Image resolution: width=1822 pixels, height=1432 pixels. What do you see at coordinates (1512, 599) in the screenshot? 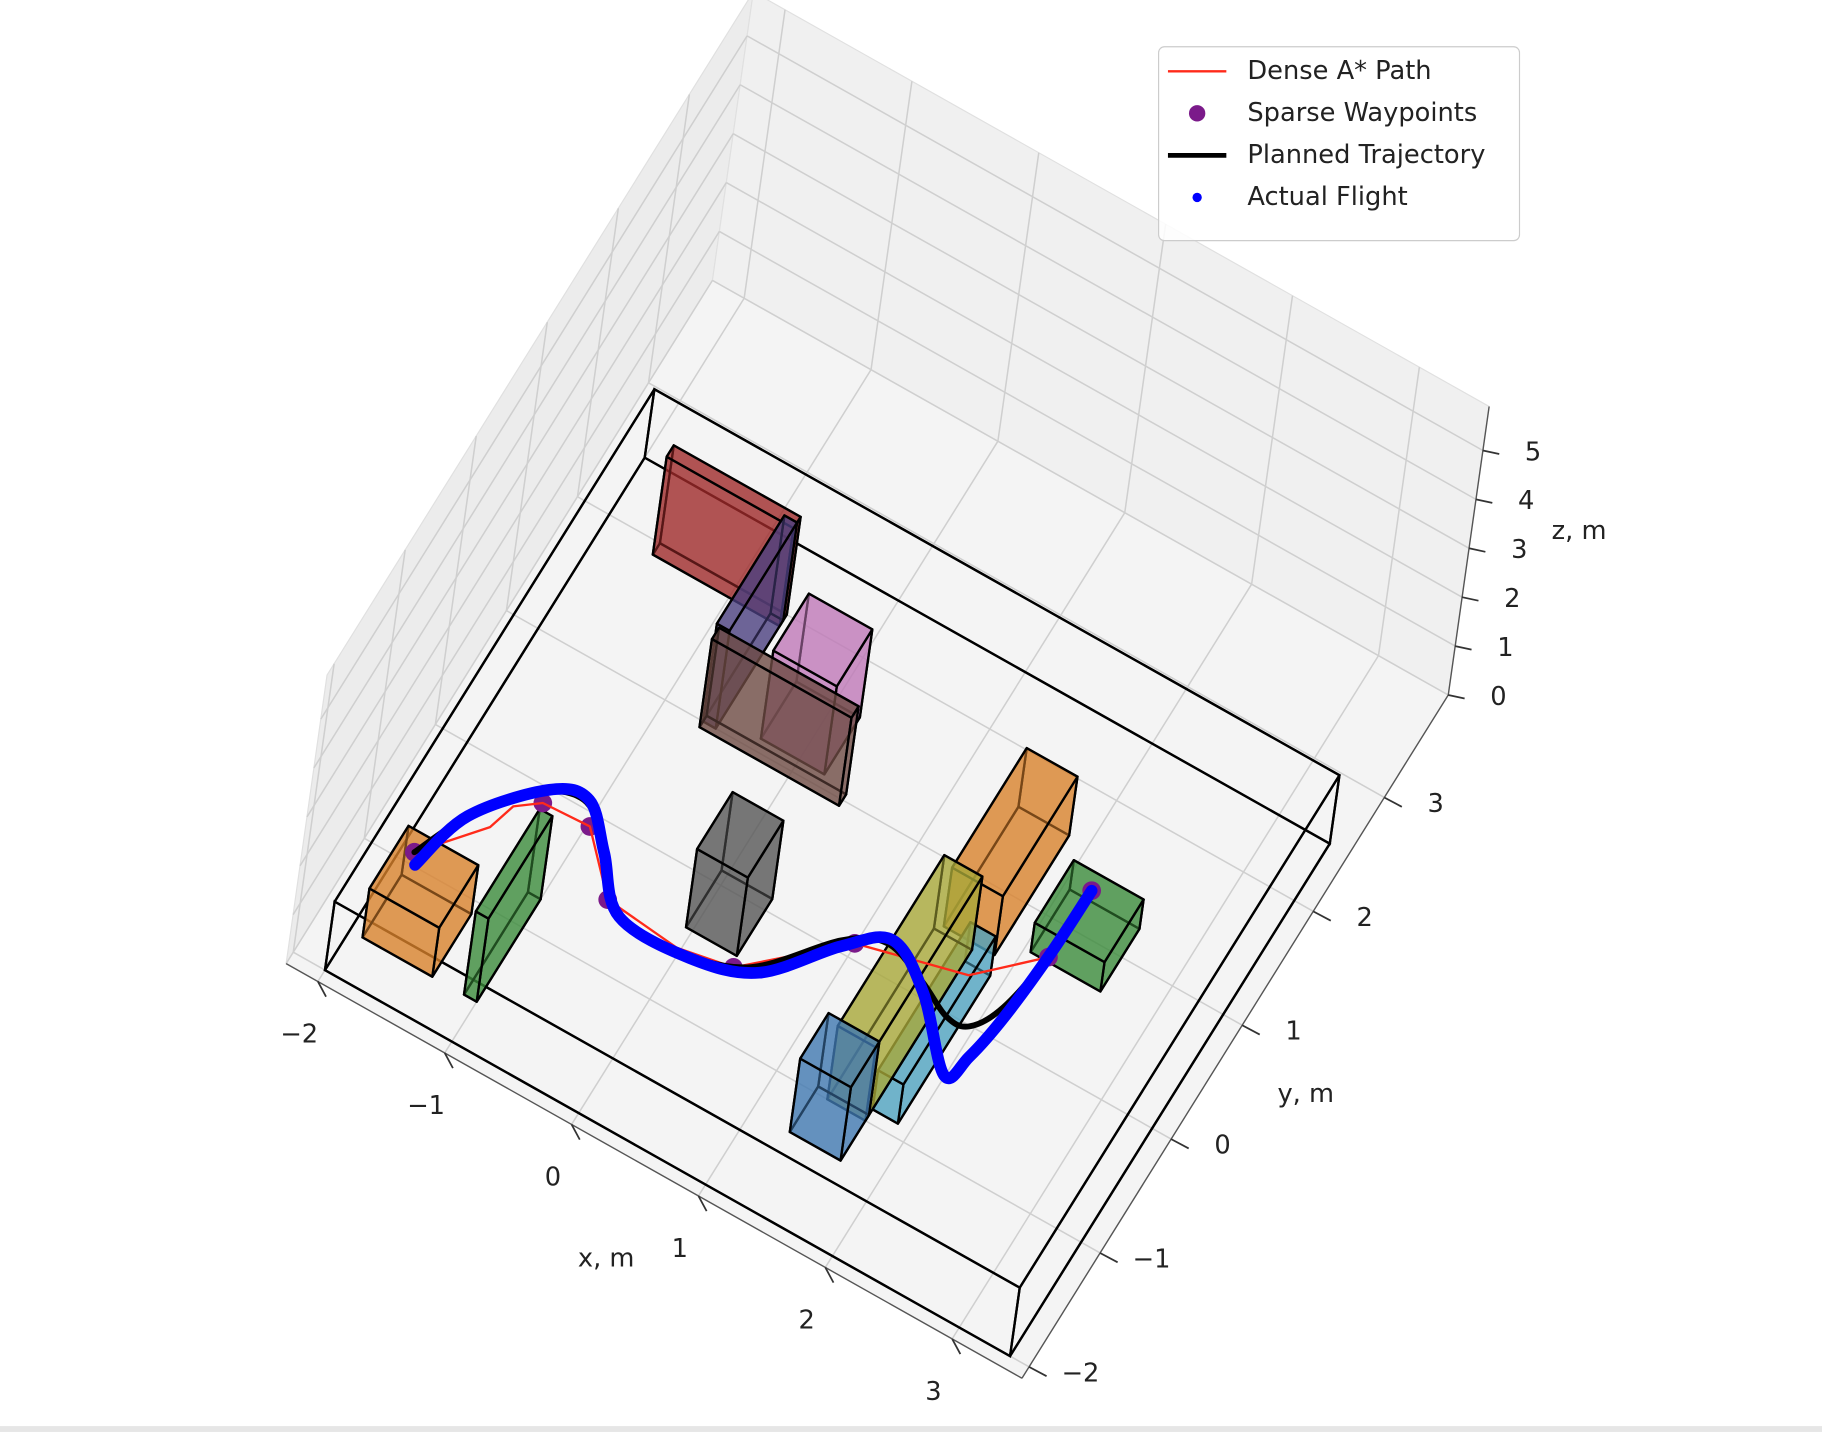
I see `z-tick-label: 2` at bounding box center [1512, 599].